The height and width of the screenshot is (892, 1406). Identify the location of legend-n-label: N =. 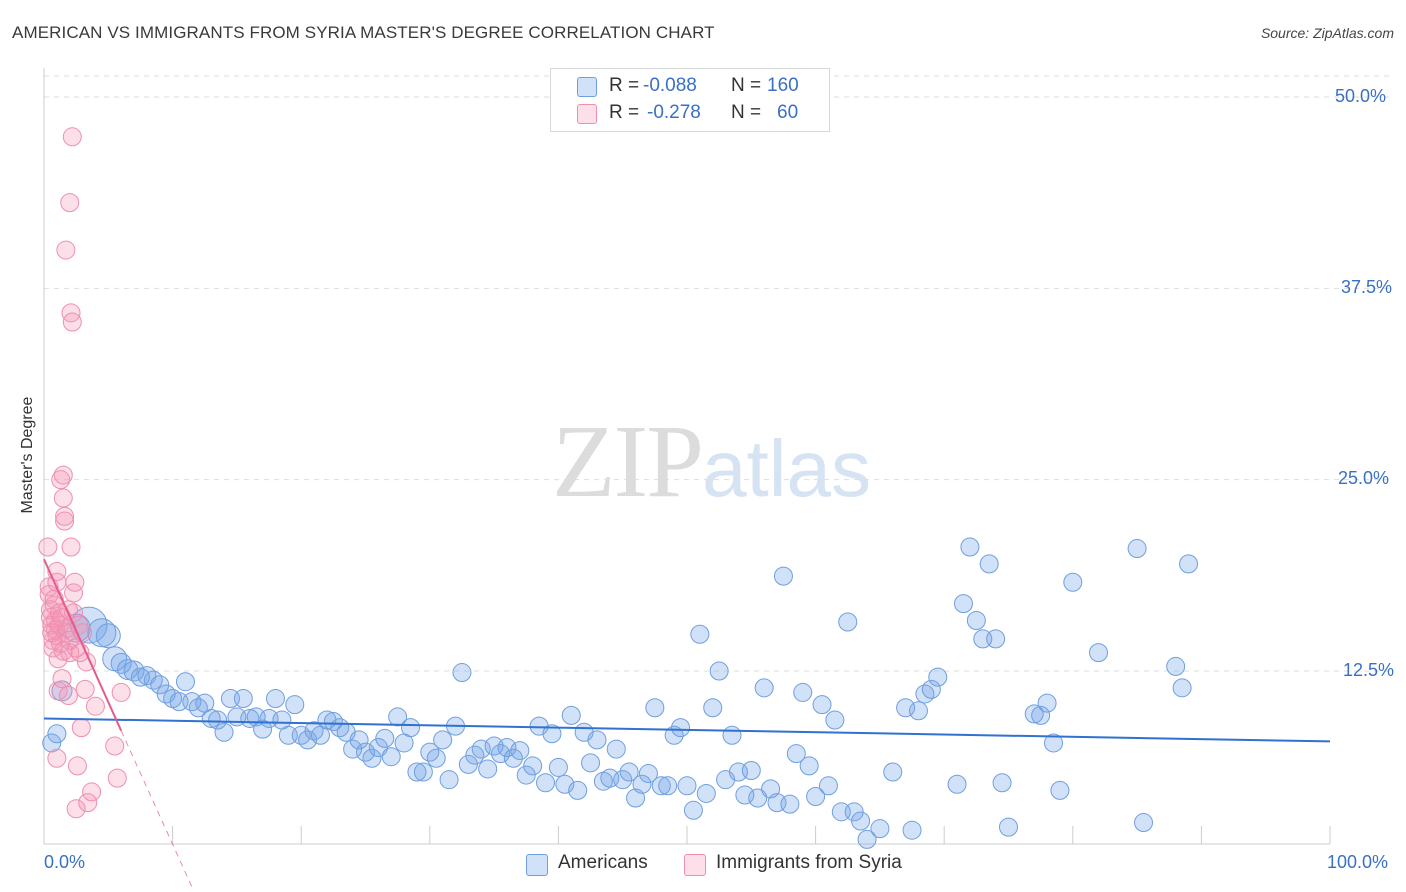
(746, 112).